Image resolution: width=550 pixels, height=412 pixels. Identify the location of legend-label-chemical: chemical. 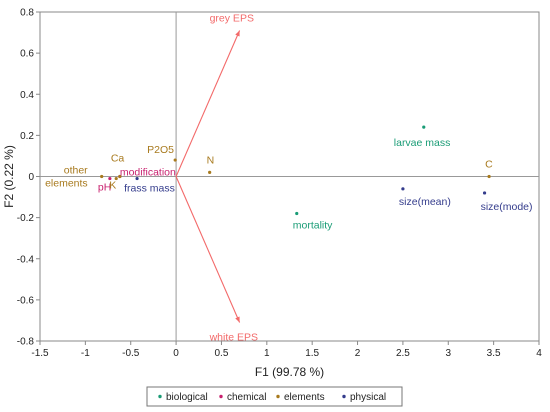
(246, 397).